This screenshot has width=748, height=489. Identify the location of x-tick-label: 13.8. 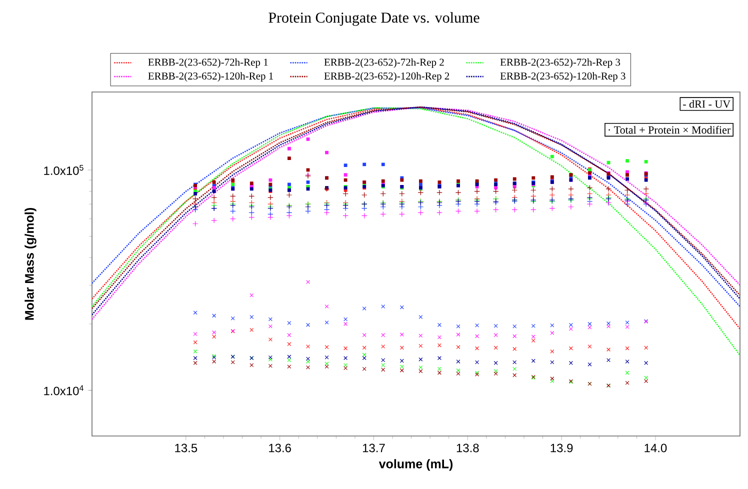
(467, 448).